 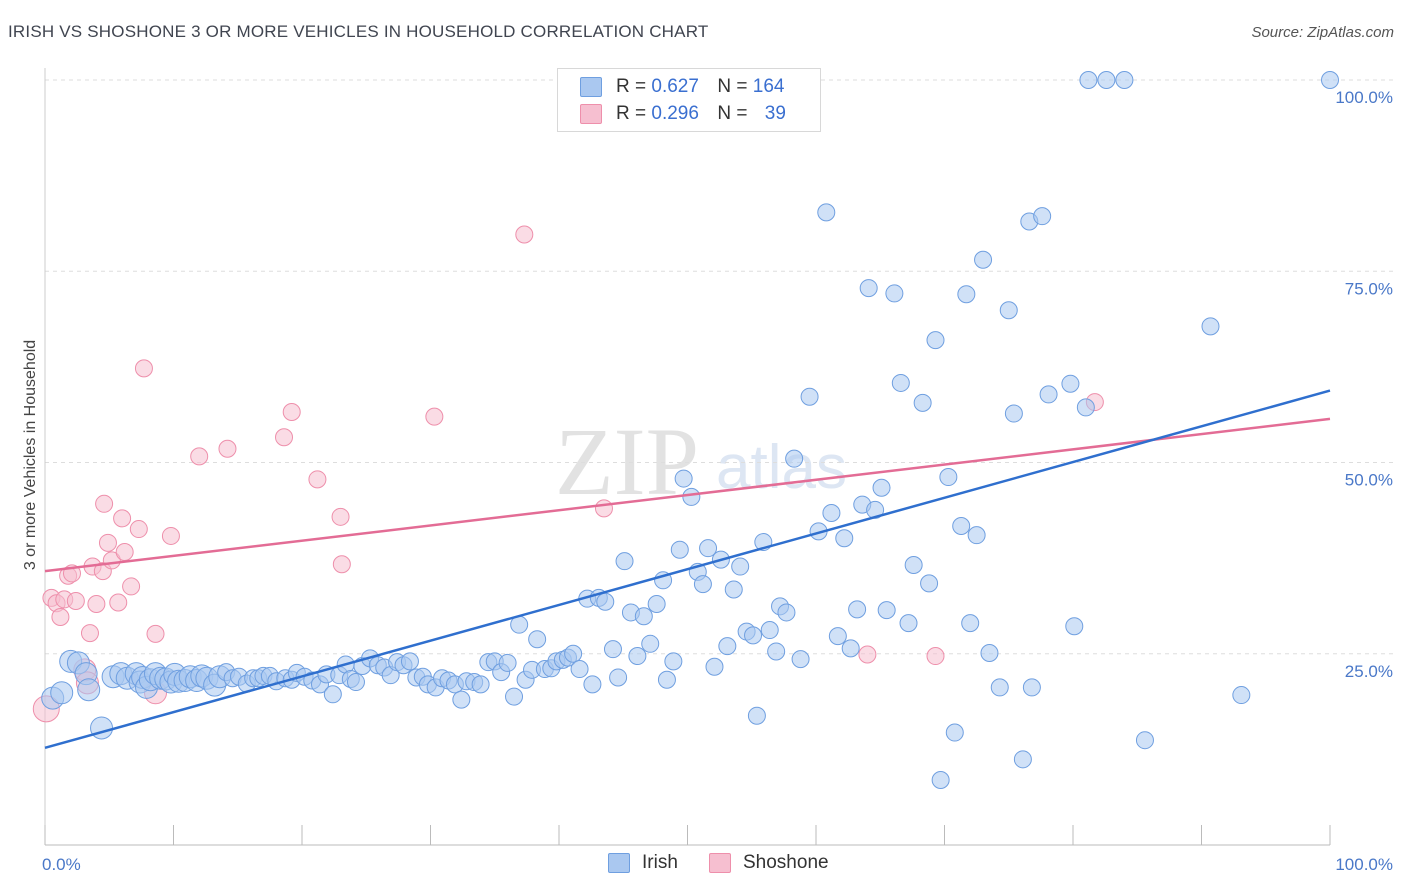 I want to click on y-tick-label: 75.0%, so click(x=1369, y=288).